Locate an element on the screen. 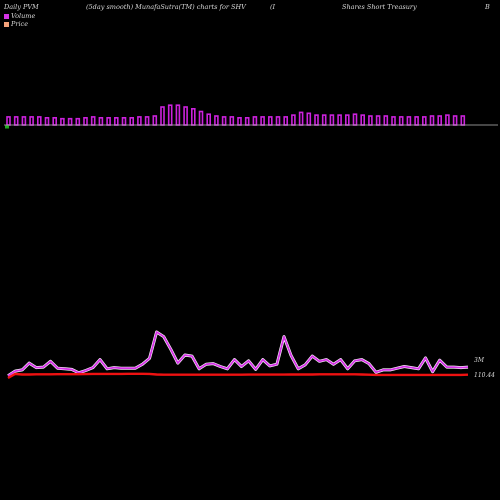  volume-line-glow is located at coordinates (238, 353).